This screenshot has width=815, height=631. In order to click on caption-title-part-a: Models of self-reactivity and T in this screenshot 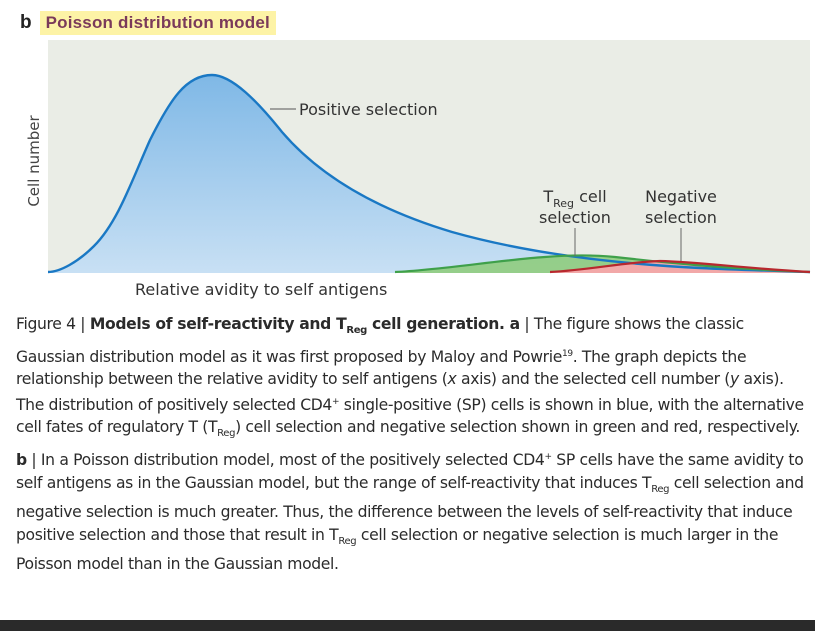, I will do `click(218, 324)`.